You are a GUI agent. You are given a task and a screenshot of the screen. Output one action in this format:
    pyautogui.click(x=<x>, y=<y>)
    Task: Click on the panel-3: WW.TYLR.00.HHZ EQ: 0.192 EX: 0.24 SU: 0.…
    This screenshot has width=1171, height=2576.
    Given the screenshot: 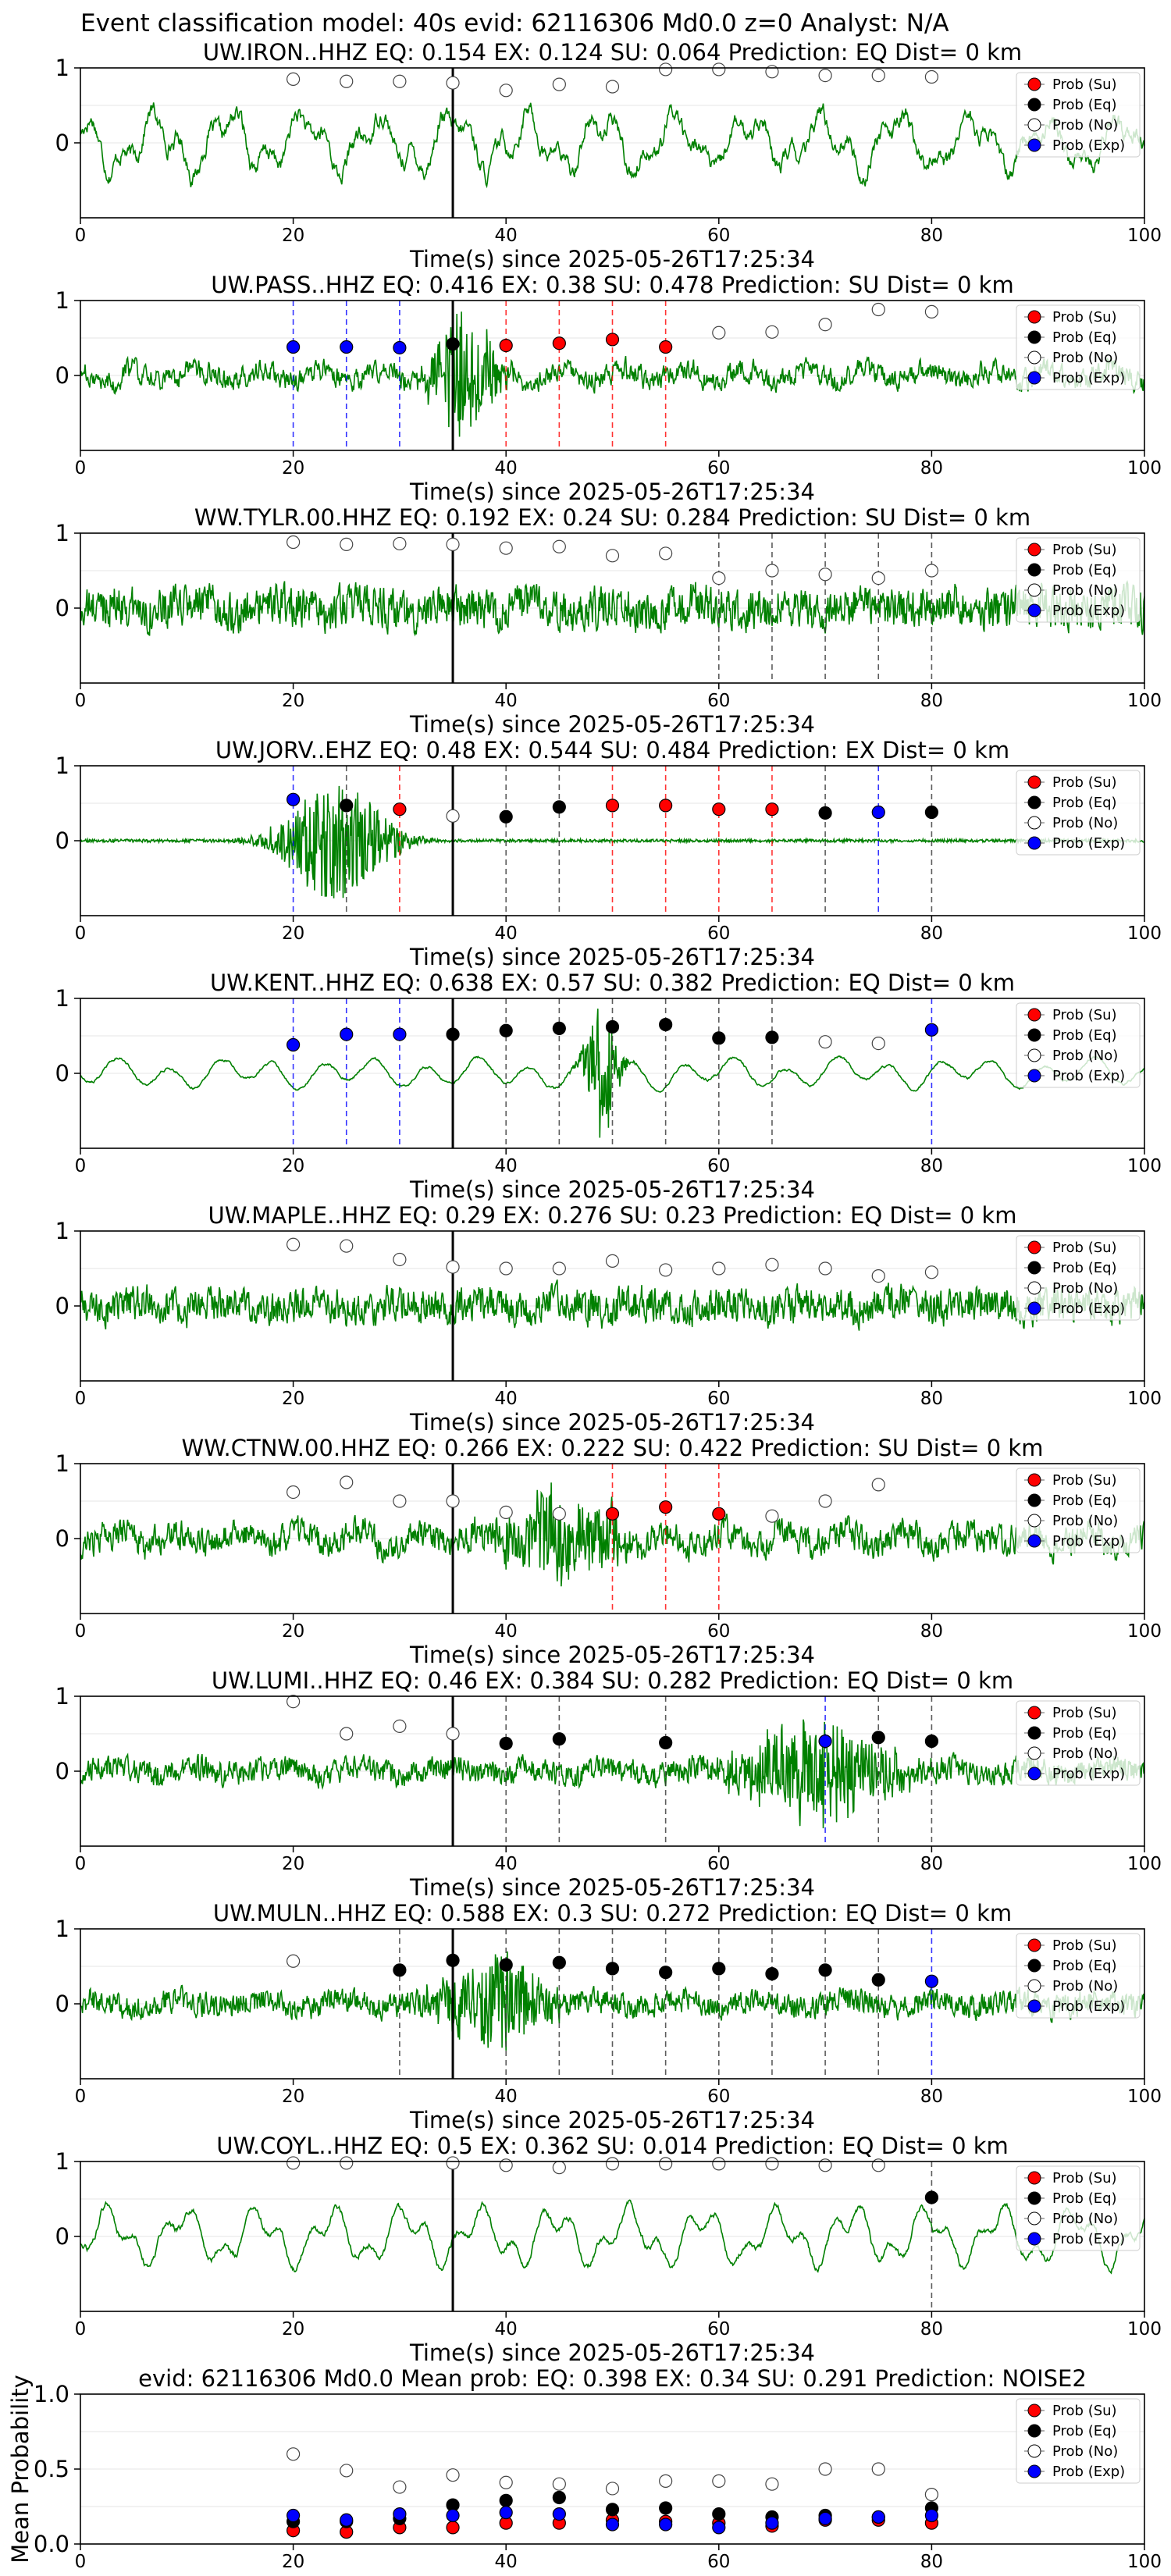 What is the action you would take?
    pyautogui.click(x=608, y=621)
    